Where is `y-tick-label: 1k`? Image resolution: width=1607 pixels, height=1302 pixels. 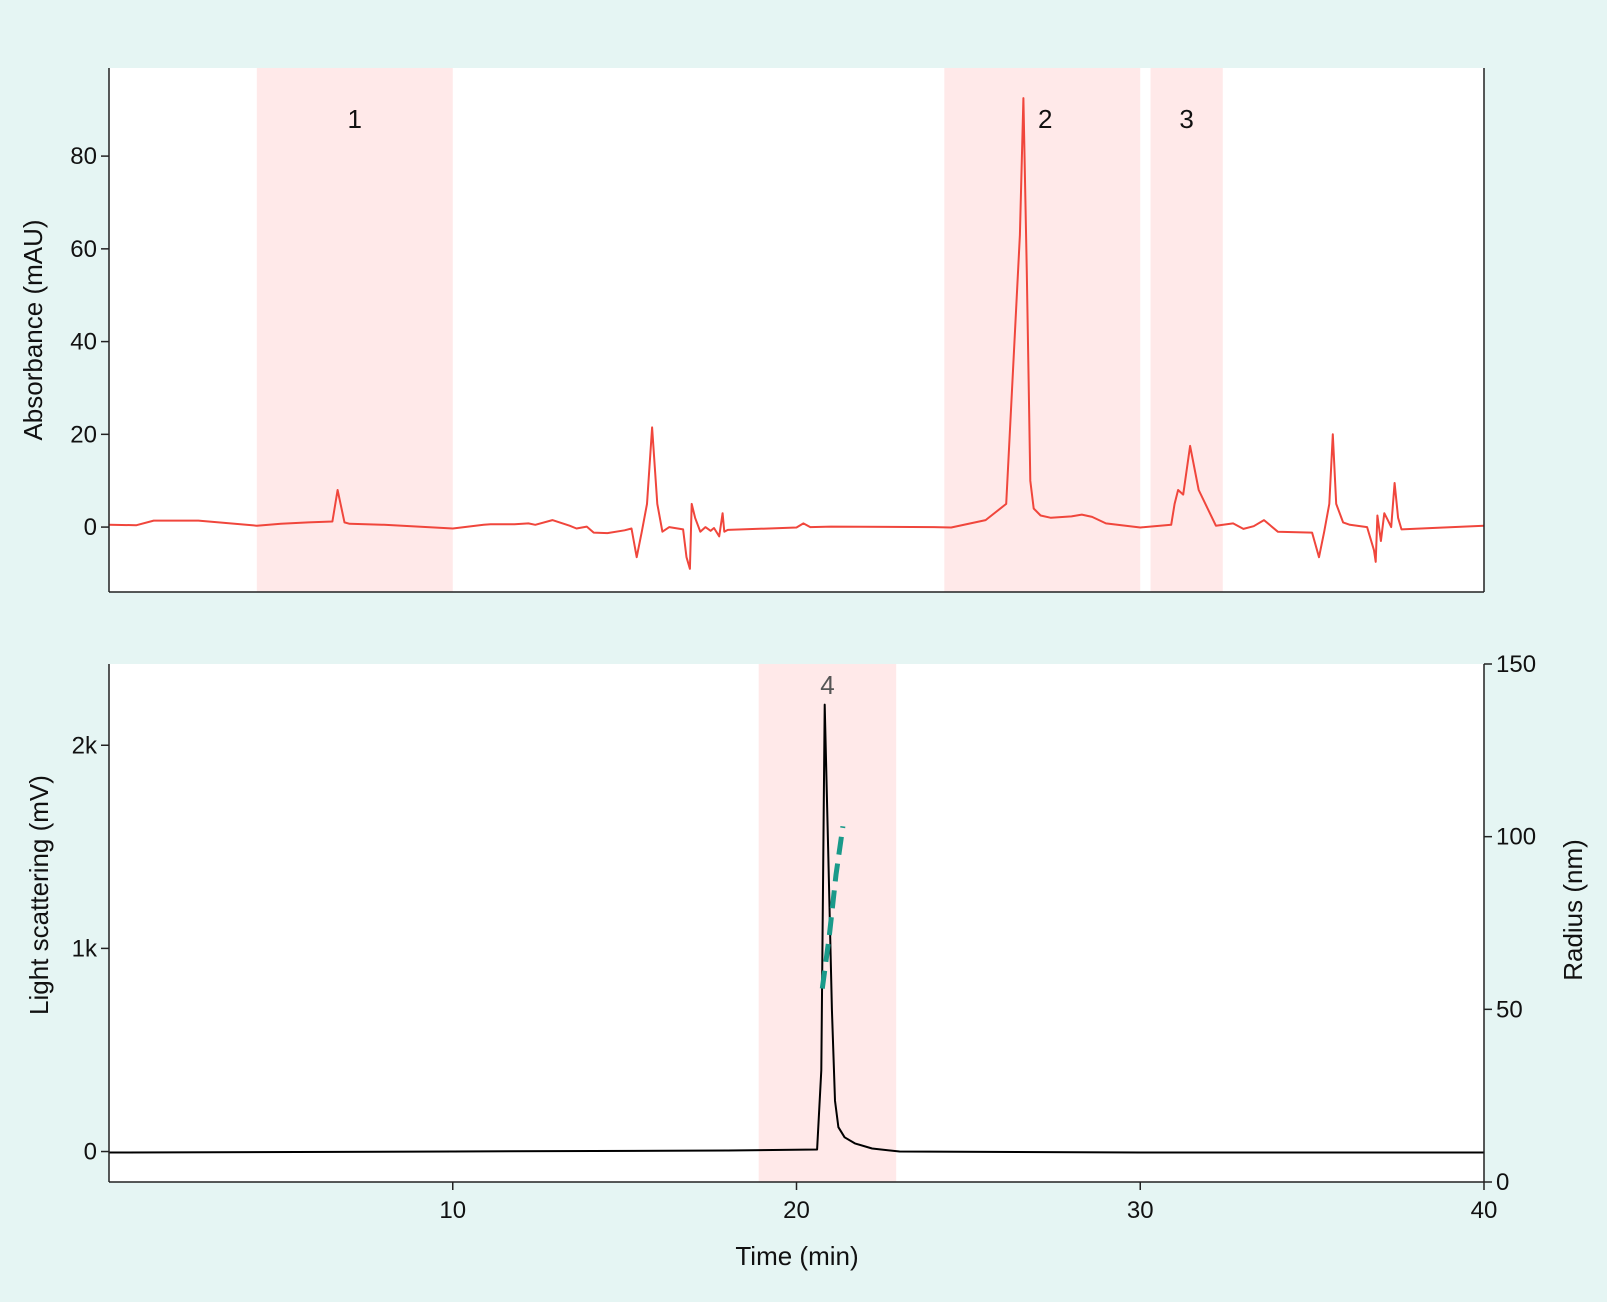
y-tick-label: 1k is located at coordinates (85, 948).